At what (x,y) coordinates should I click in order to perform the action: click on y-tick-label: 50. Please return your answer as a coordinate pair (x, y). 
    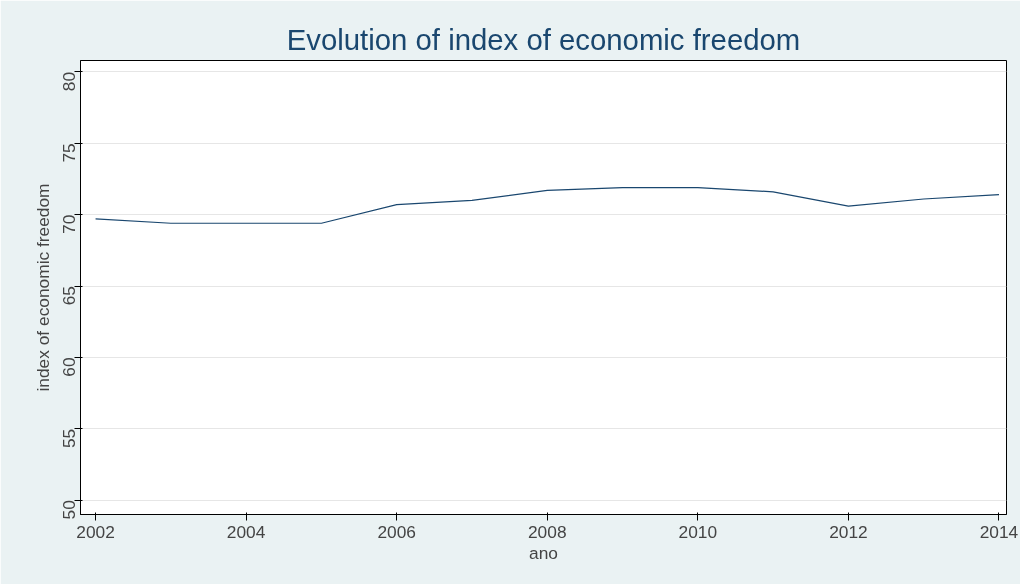
    Looking at the image, I should click on (69, 510).